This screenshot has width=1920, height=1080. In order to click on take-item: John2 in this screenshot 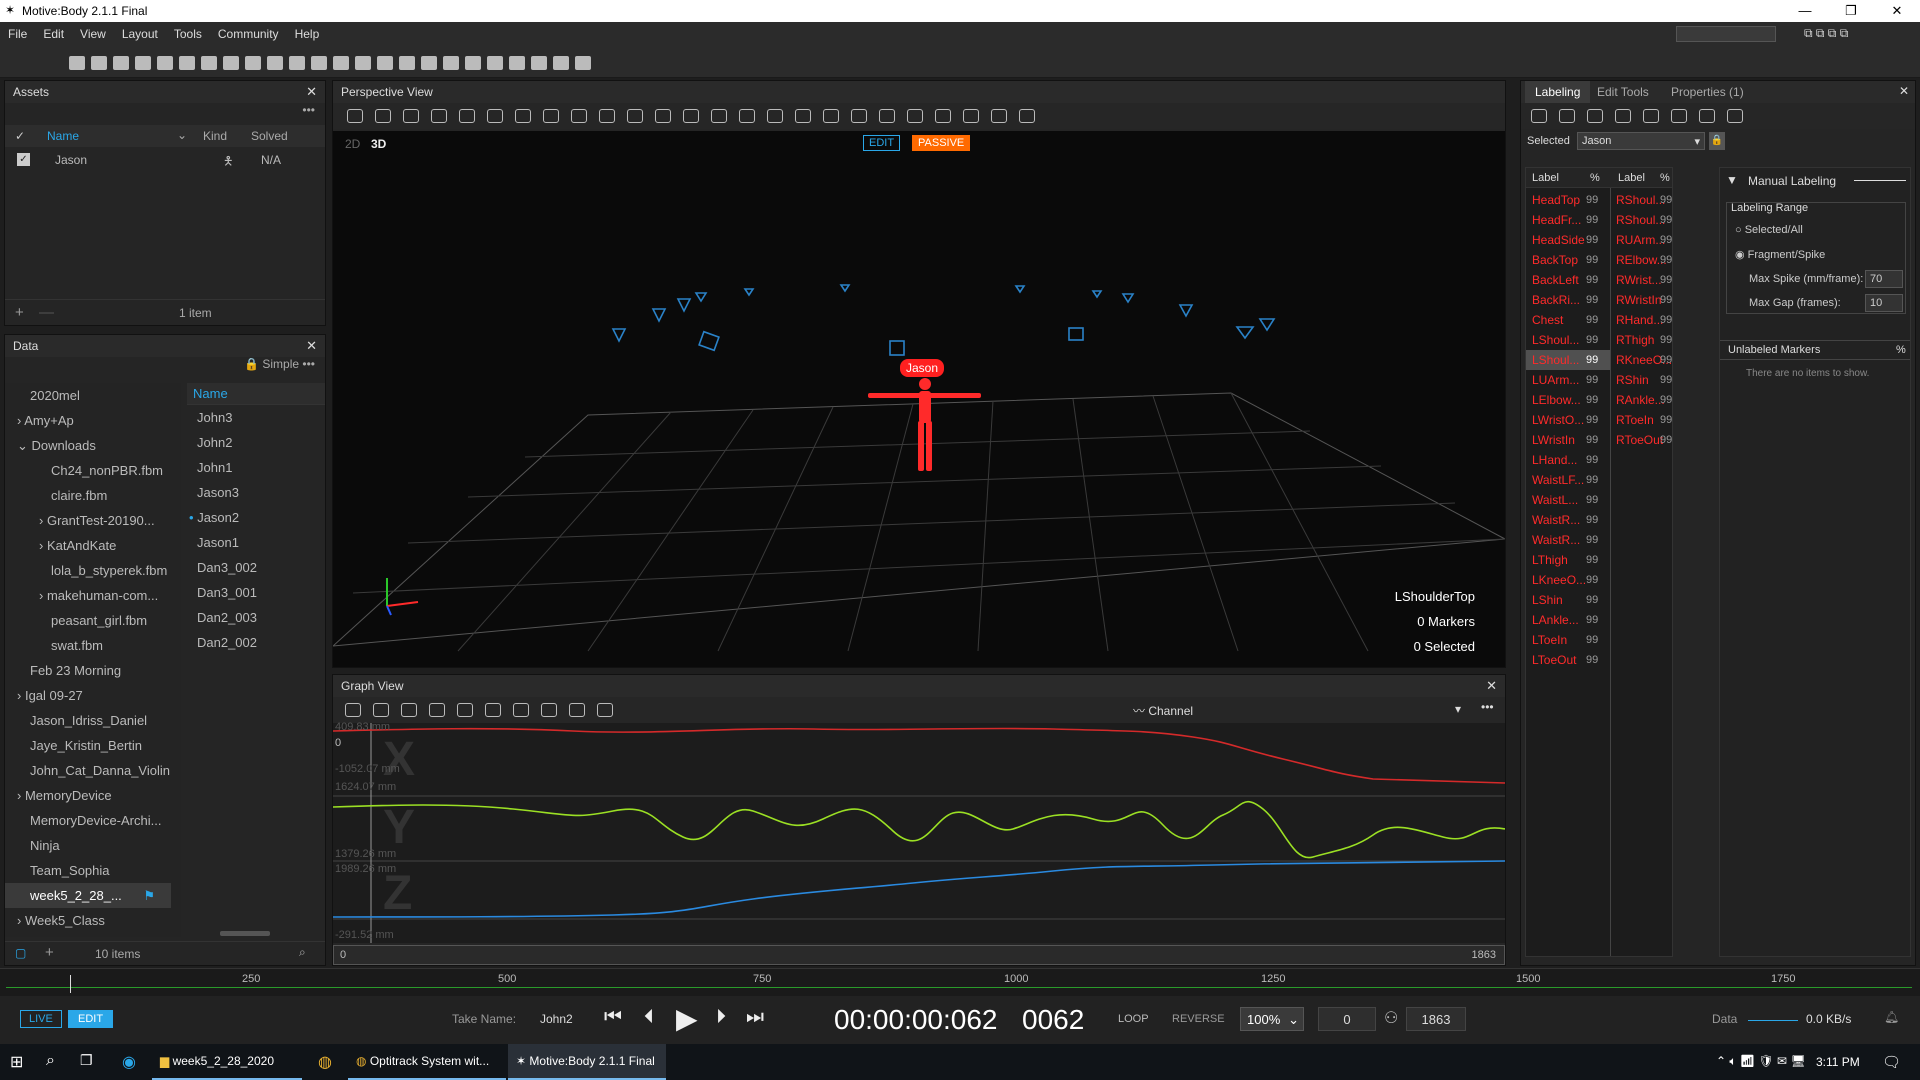, I will do `click(215, 442)`.